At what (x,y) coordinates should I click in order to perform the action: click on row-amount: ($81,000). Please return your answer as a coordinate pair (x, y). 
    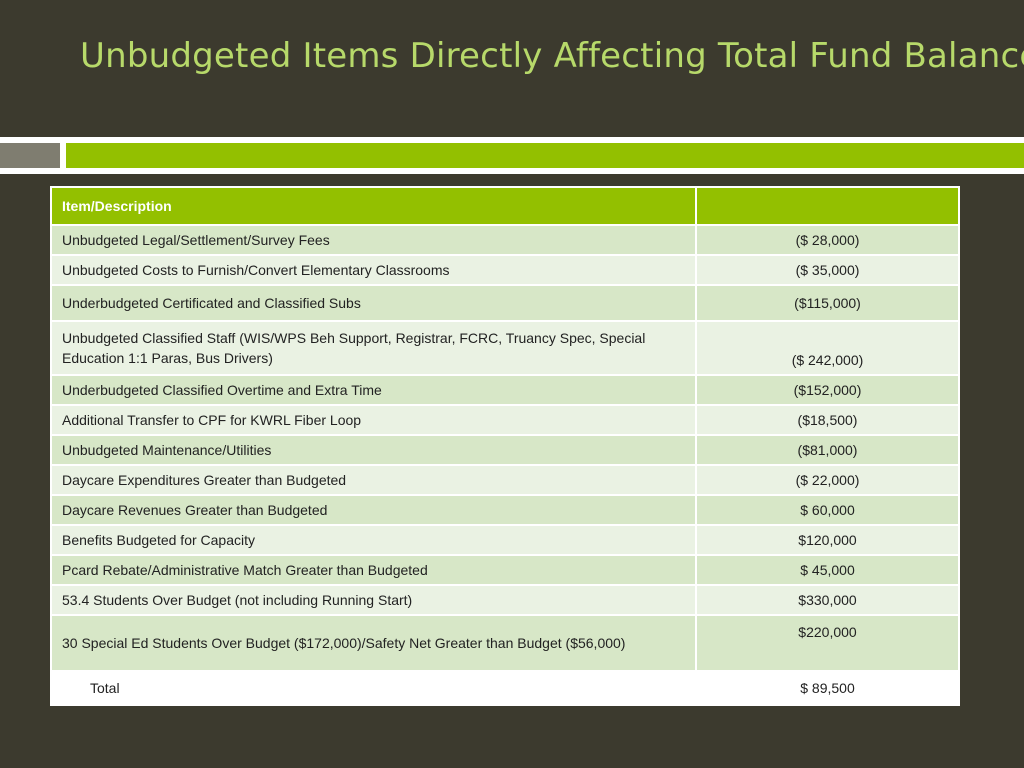
    Looking at the image, I should click on (827, 450).